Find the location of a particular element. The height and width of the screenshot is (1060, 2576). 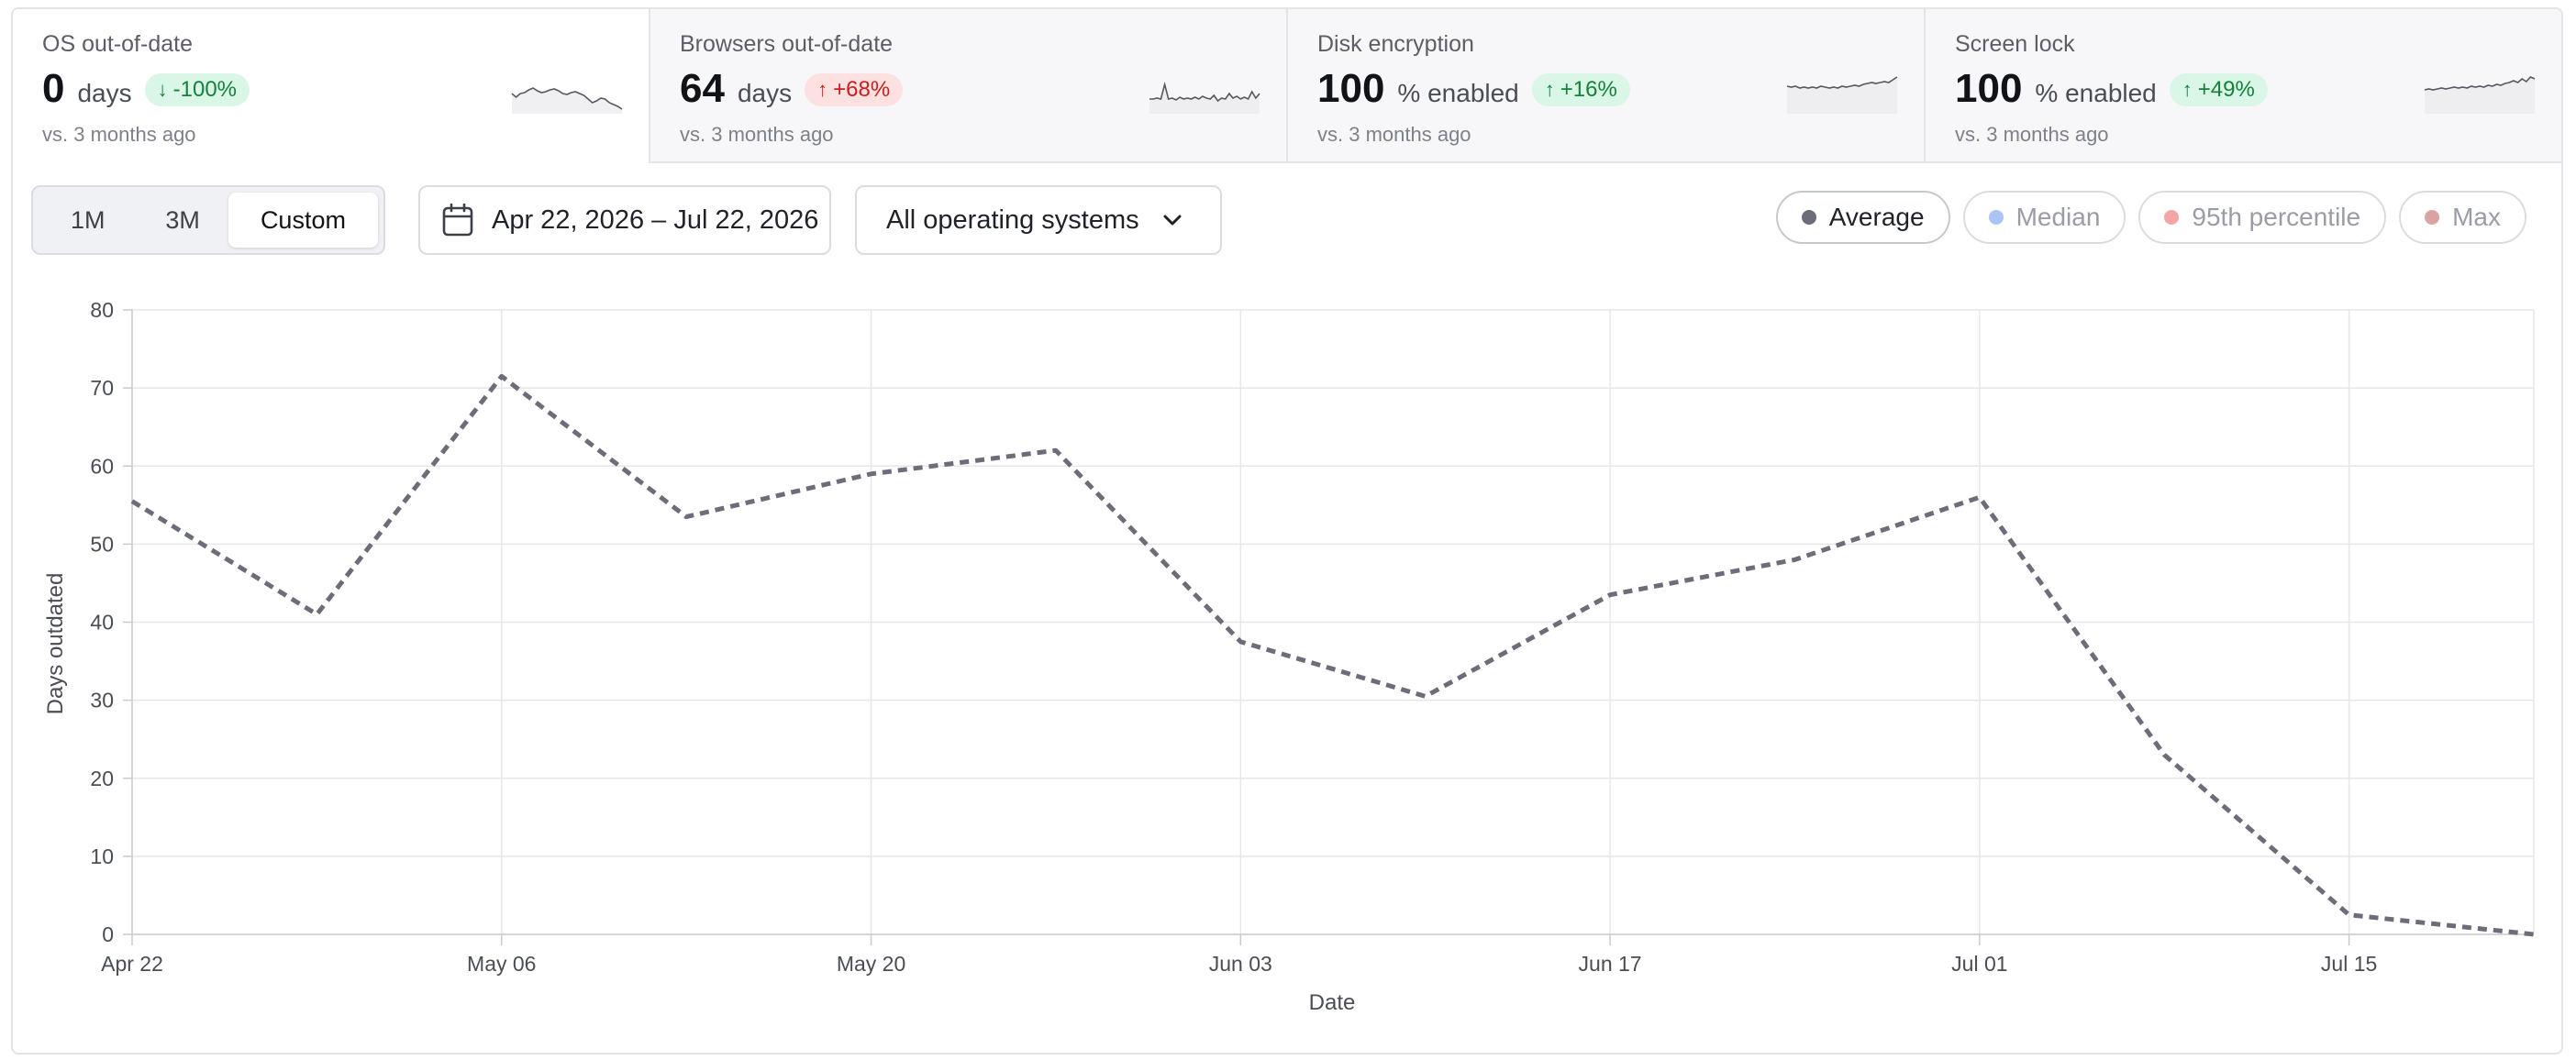

legend-label: Max is located at coordinates (2476, 217).